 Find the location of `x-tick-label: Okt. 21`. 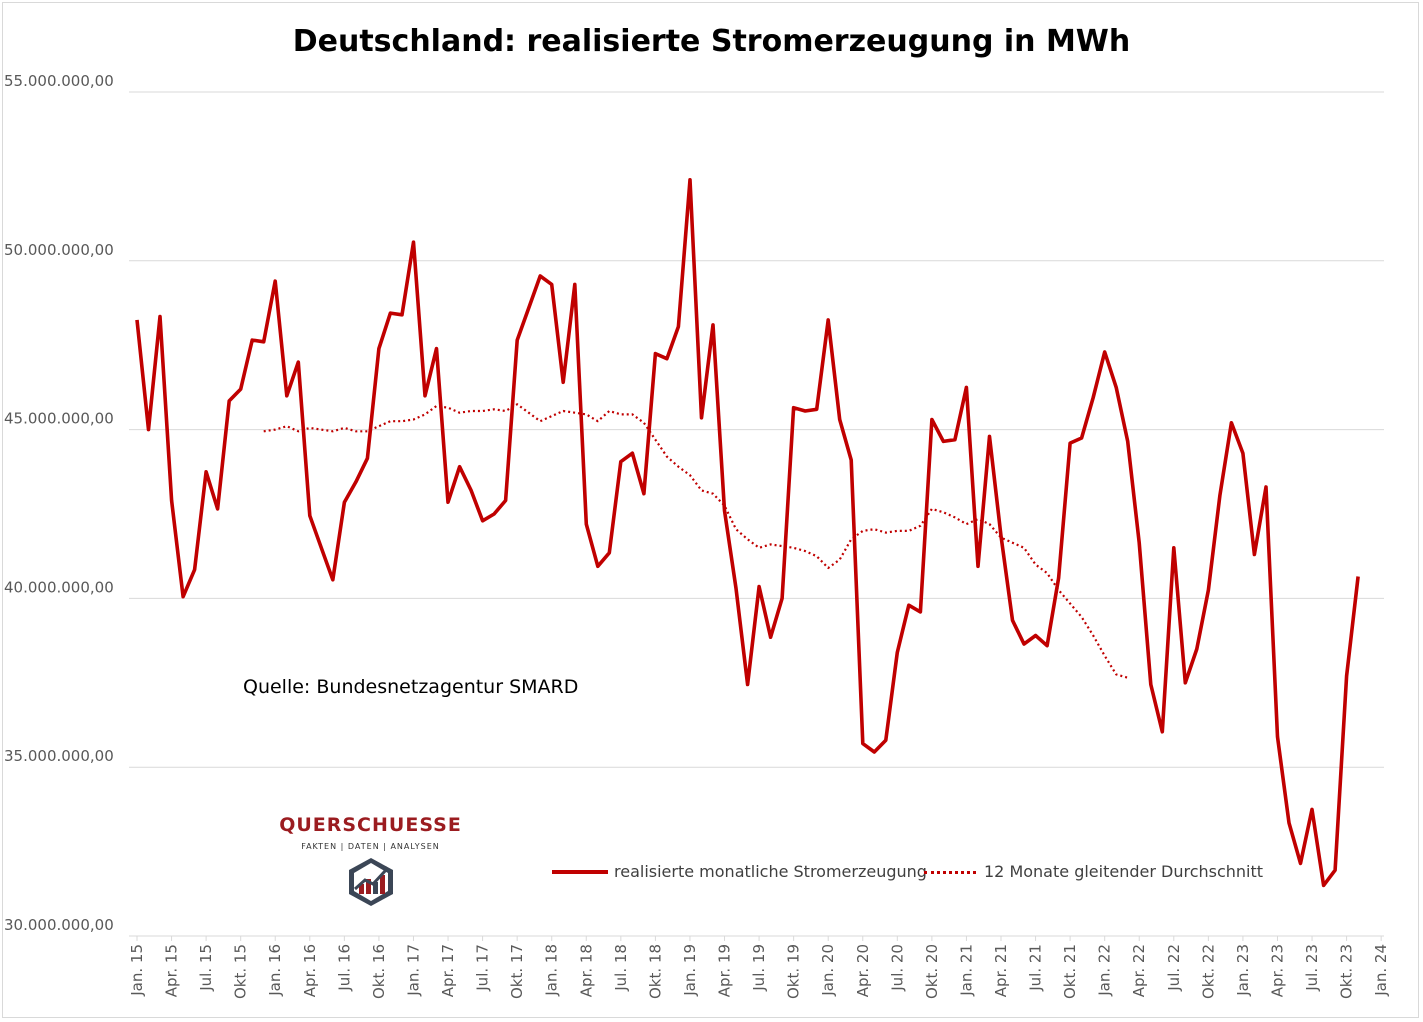

x-tick-label: Okt. 21 is located at coordinates (1070, 971).